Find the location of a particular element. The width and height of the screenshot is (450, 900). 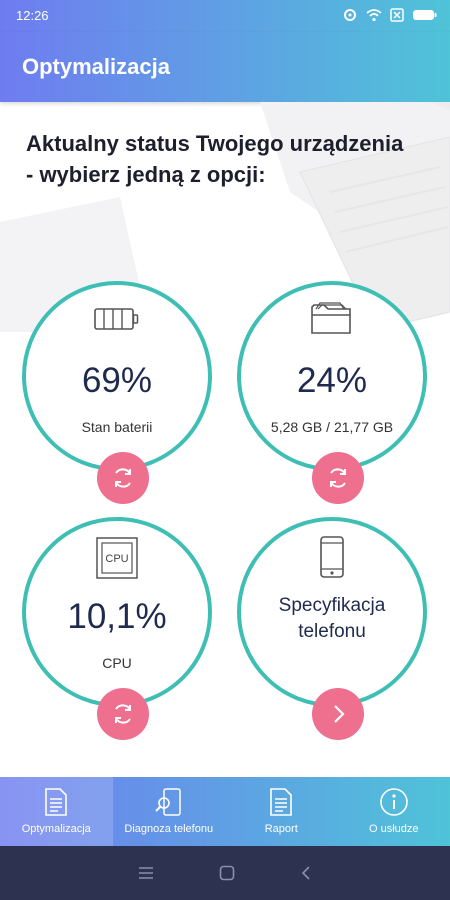

battery-status-card: 69% Stan baterii is located at coordinates (117, 392).